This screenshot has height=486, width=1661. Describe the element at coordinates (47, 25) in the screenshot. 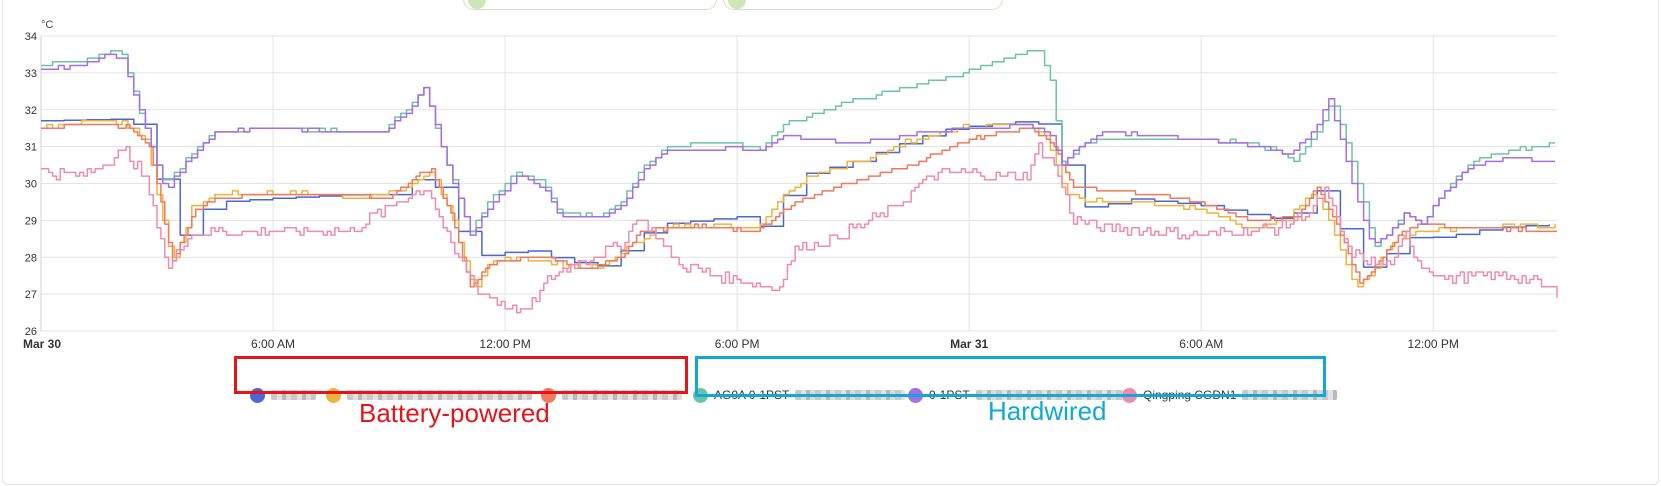

I see `y-axis-unit: °C` at that location.